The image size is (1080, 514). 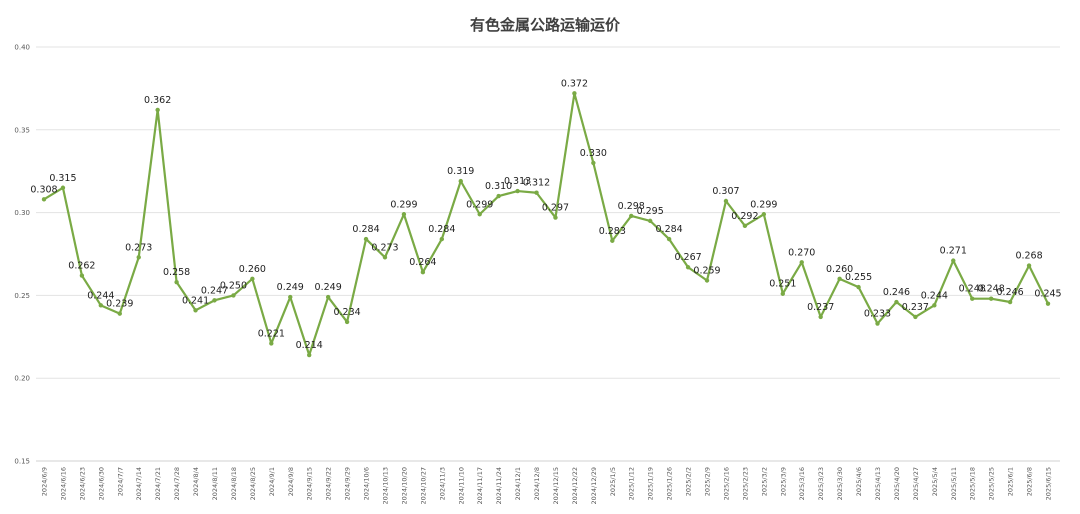 What do you see at coordinates (782, 284) in the screenshot?
I see `data-label: 0.251` at bounding box center [782, 284].